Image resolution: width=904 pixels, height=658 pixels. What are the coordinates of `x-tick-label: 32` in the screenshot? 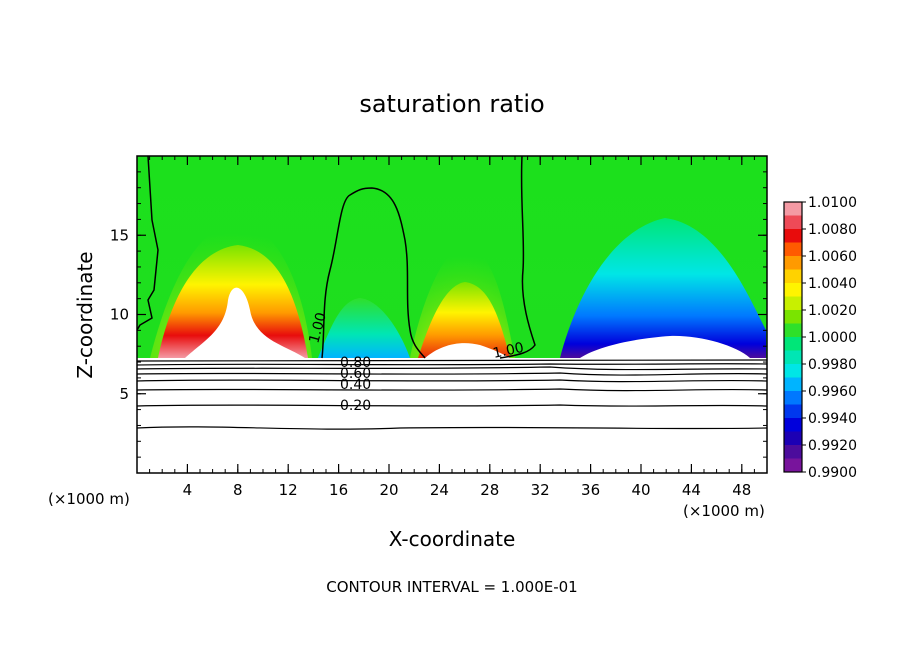 It's located at (540, 490).